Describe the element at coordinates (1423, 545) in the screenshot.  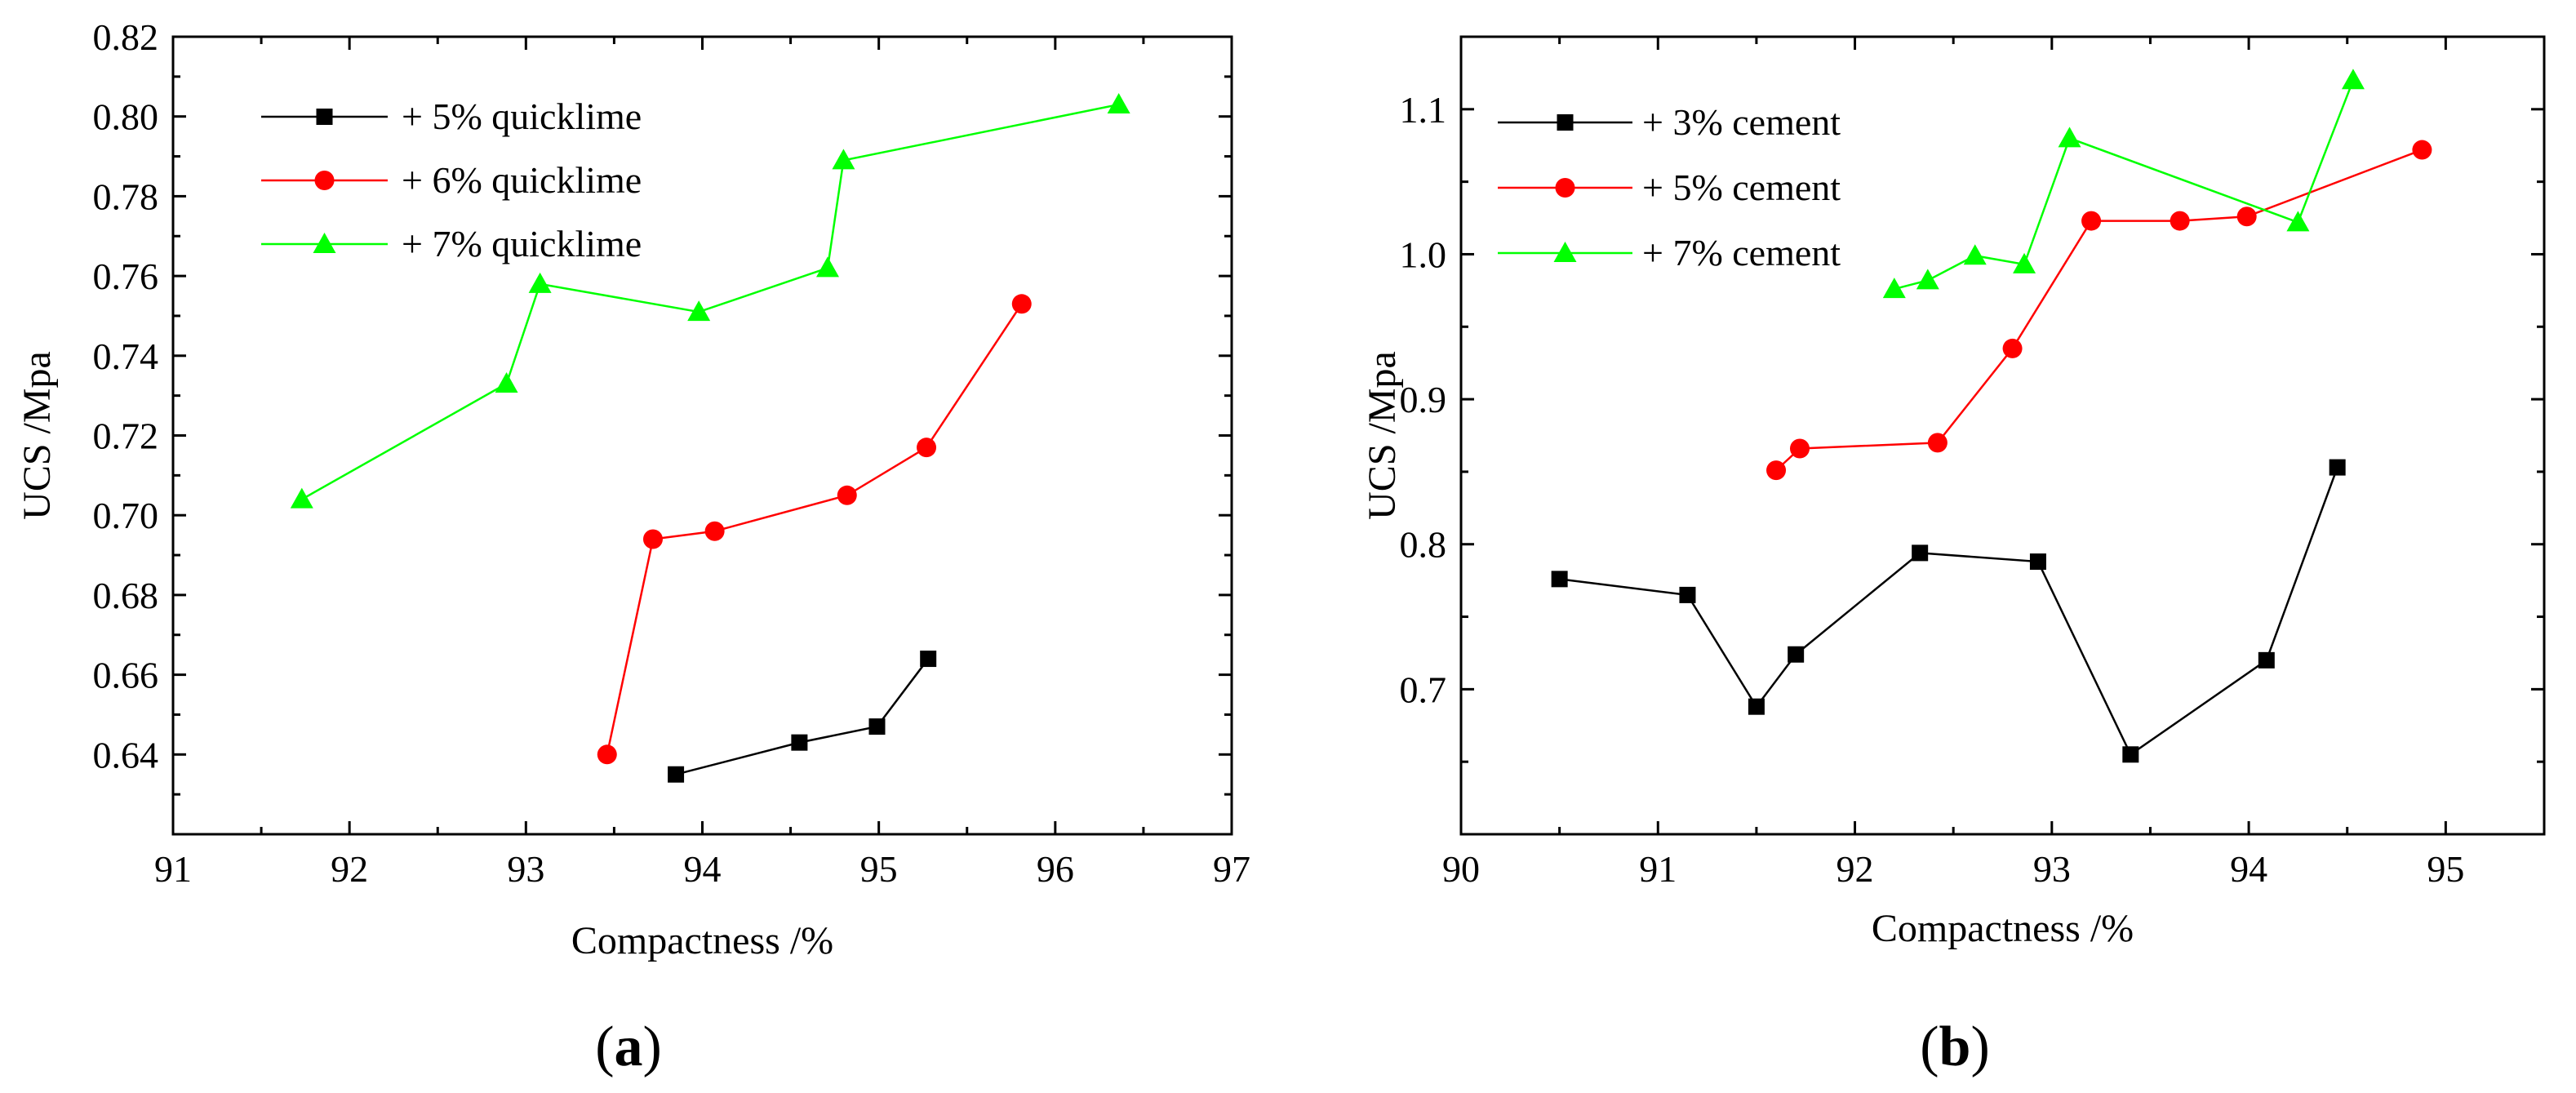
I see `y-tick-label: 0.8` at that location.